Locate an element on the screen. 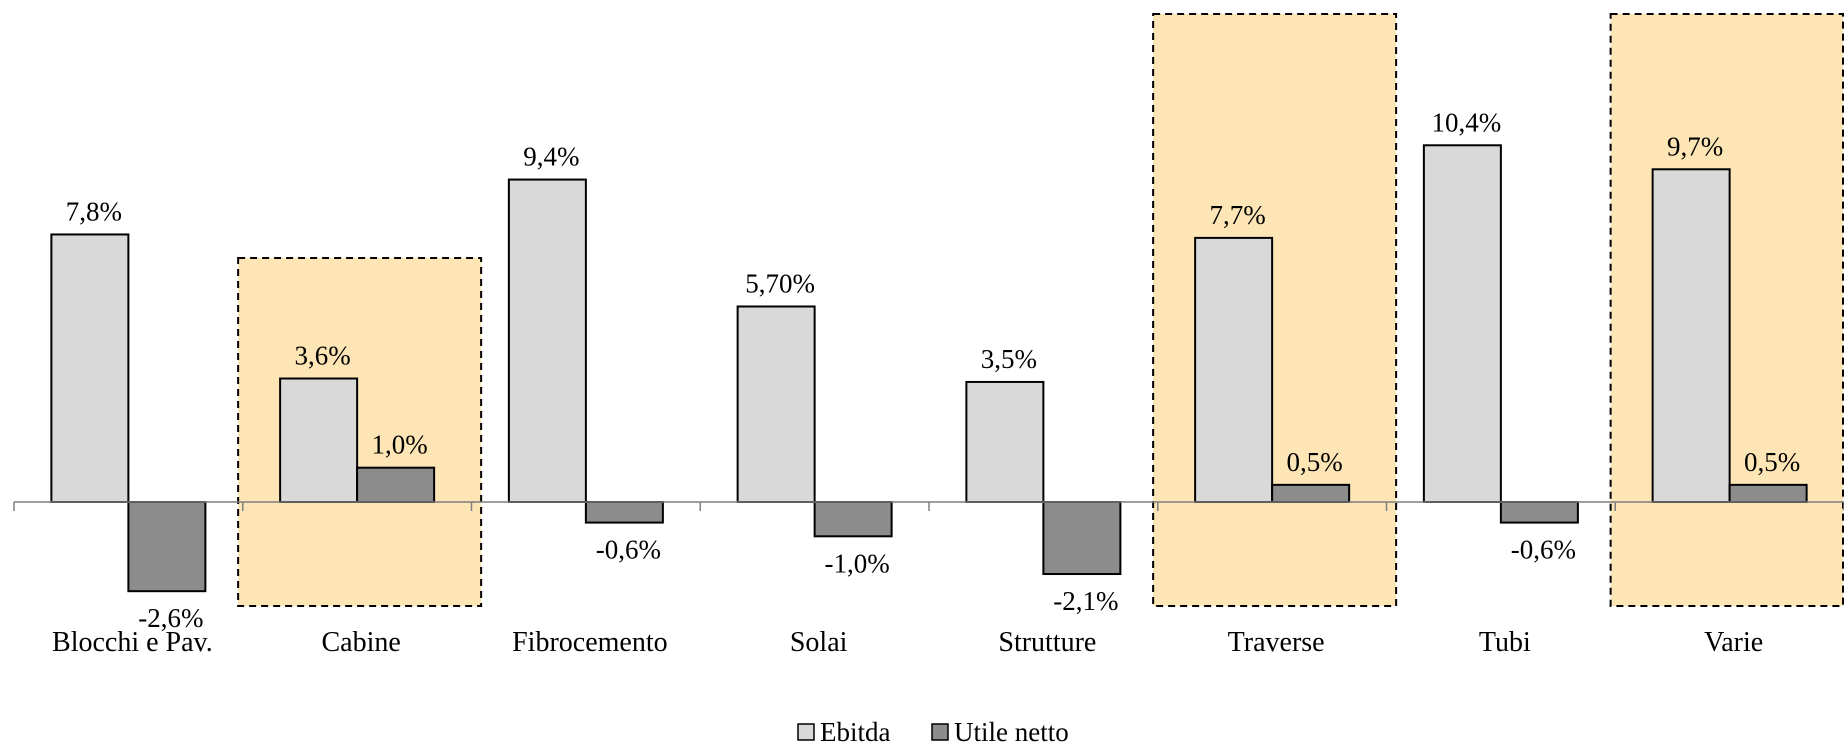  bar-utile-netto-solai is located at coordinates (853, 519).